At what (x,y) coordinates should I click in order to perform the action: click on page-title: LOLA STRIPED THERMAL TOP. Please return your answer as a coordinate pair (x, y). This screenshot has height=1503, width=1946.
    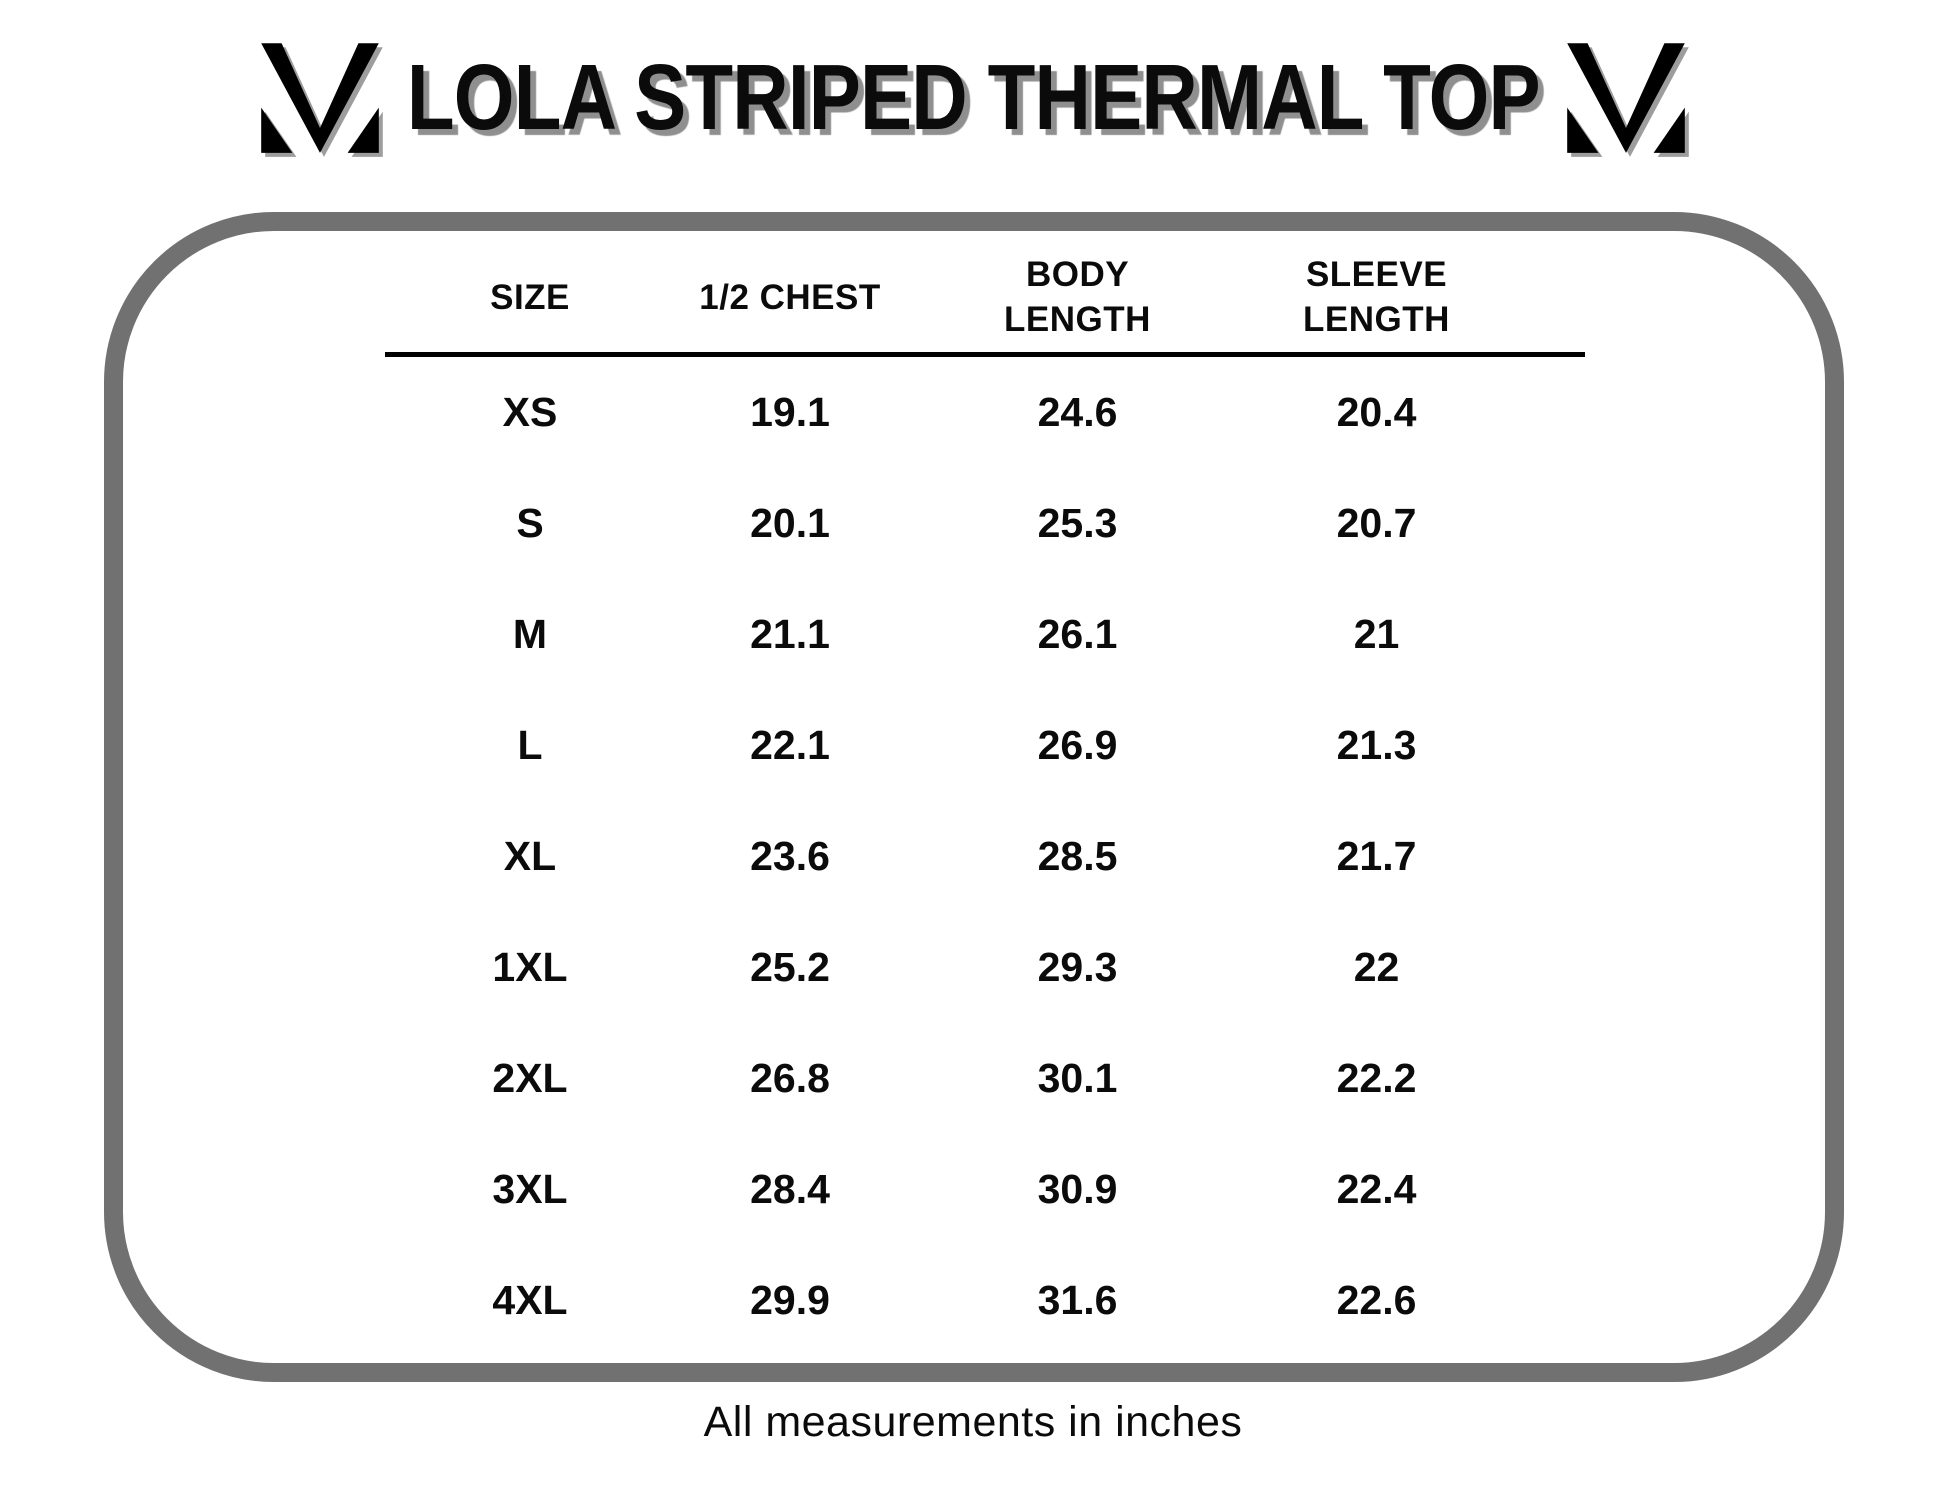
    Looking at the image, I should click on (973, 97).